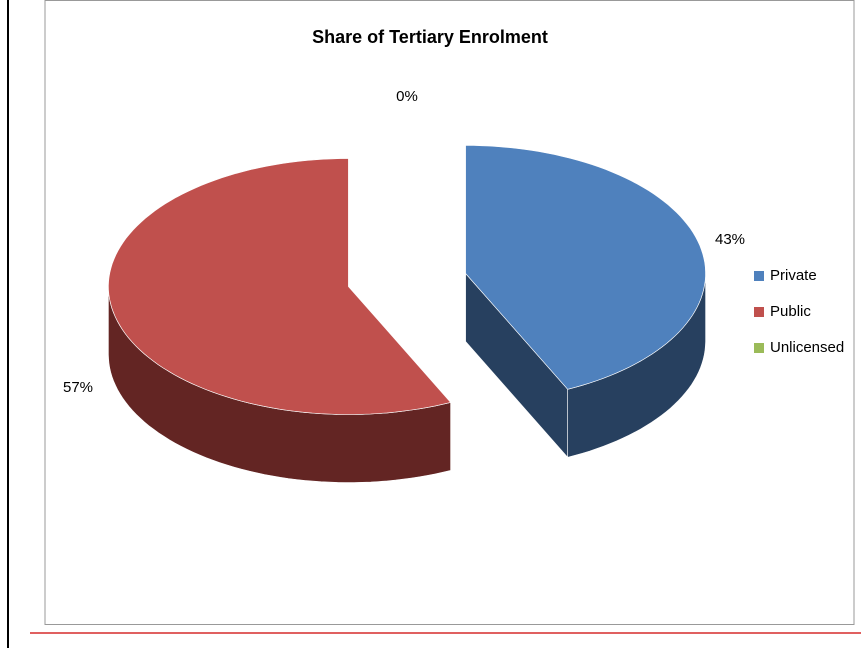 The width and height of the screenshot is (861, 648). Describe the element at coordinates (807, 347) in the screenshot. I see `legend-label: Unlicensed` at that location.